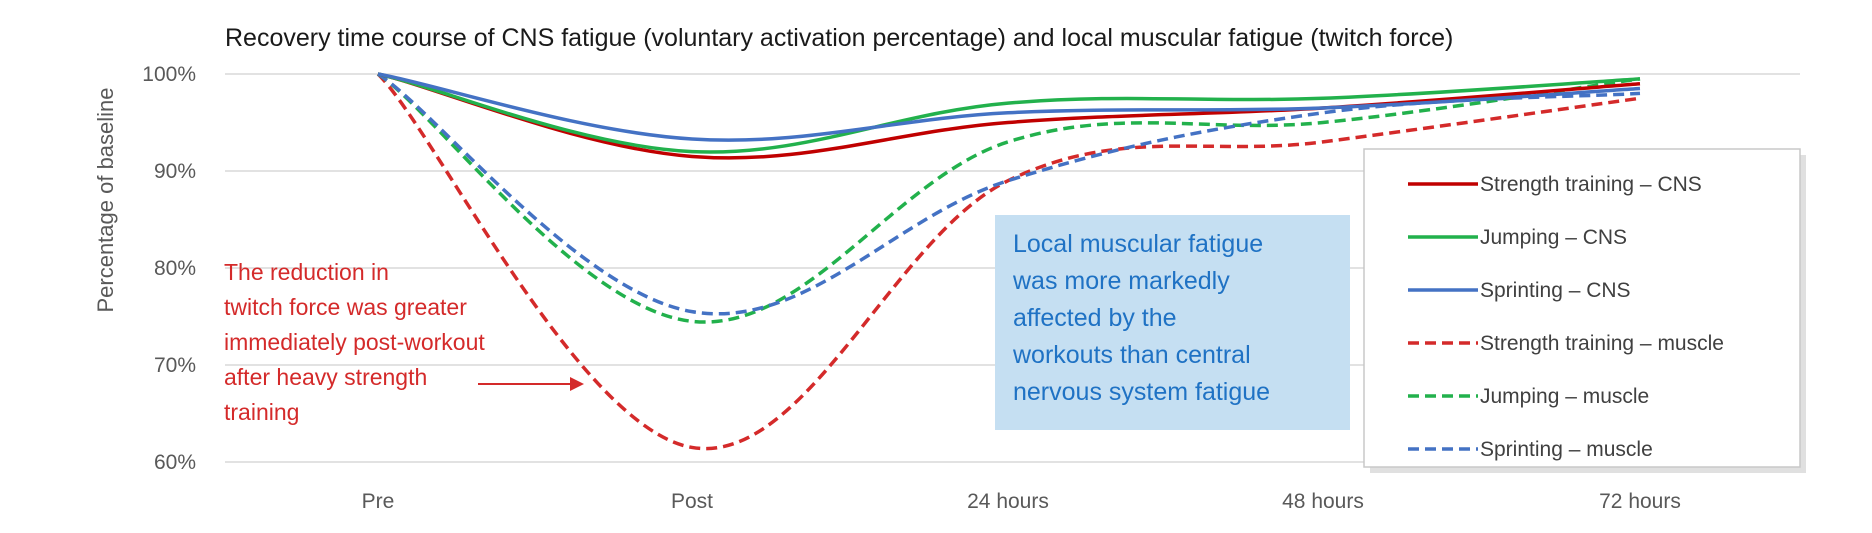  I want to click on x-tick-label: 24 hours, so click(1008, 501).